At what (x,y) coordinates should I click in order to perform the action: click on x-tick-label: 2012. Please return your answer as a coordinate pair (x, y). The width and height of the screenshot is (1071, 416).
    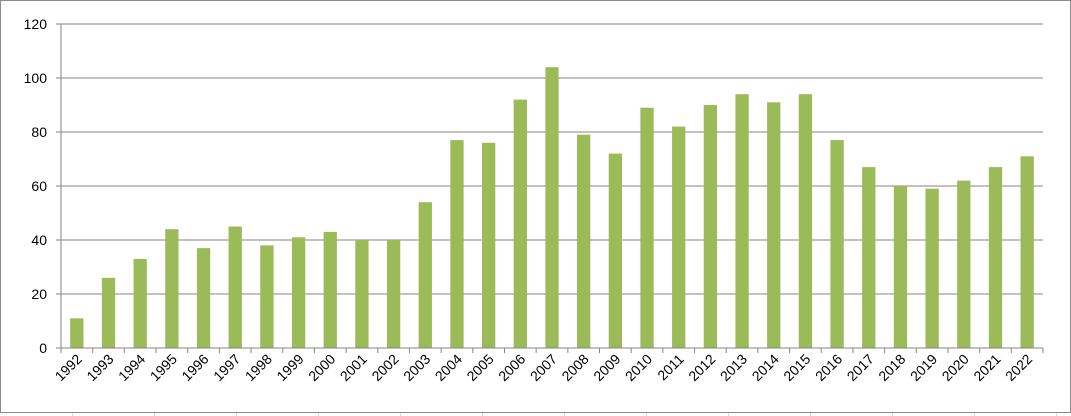
    Looking at the image, I should click on (701, 367).